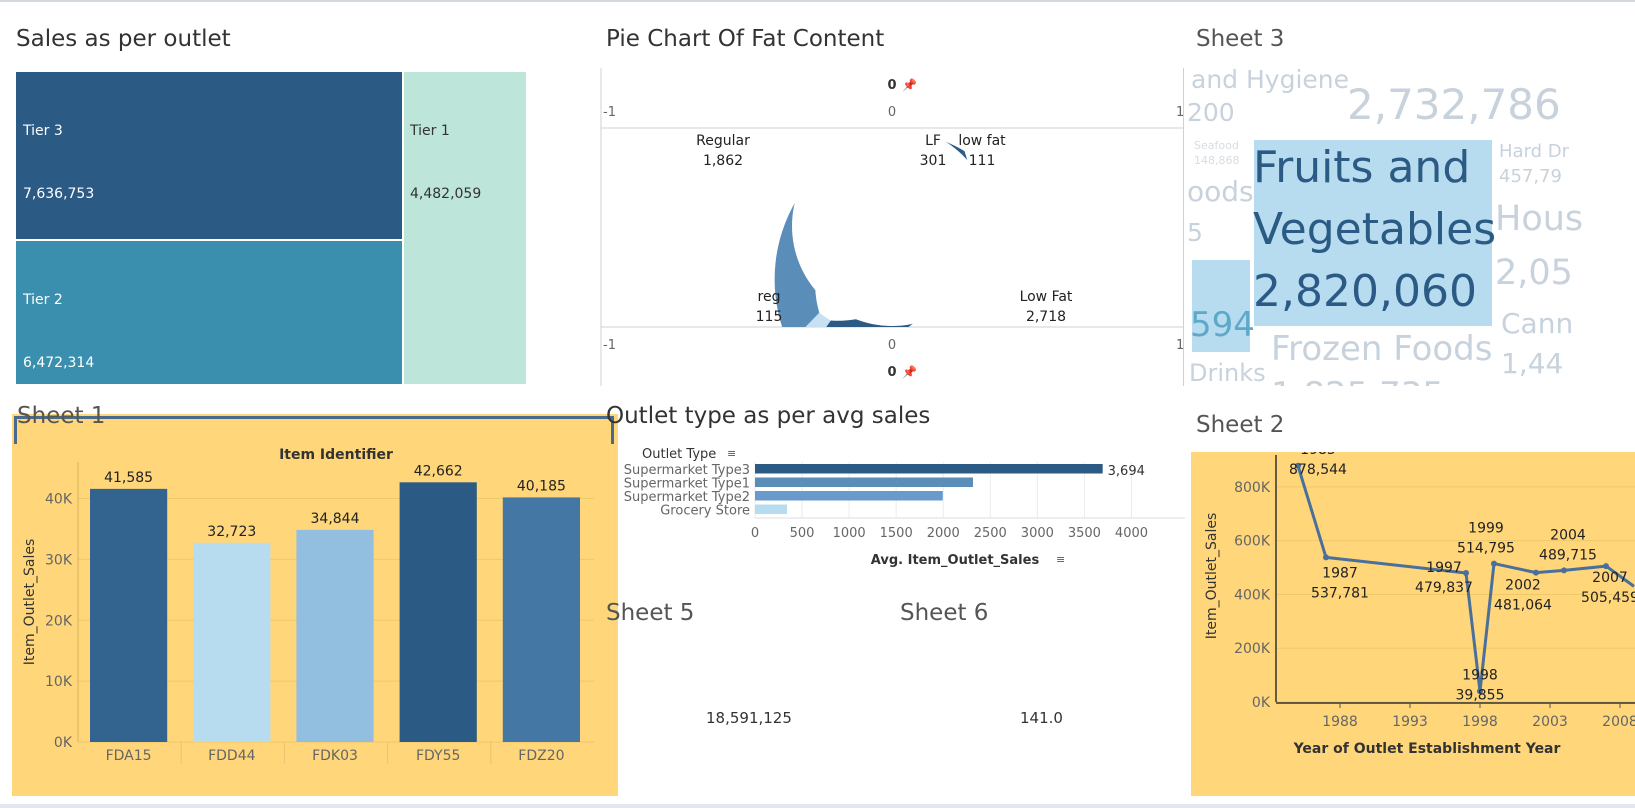  Describe the element at coordinates (1362, 167) in the screenshot. I see `word-cloud-word: Fruits and` at that location.